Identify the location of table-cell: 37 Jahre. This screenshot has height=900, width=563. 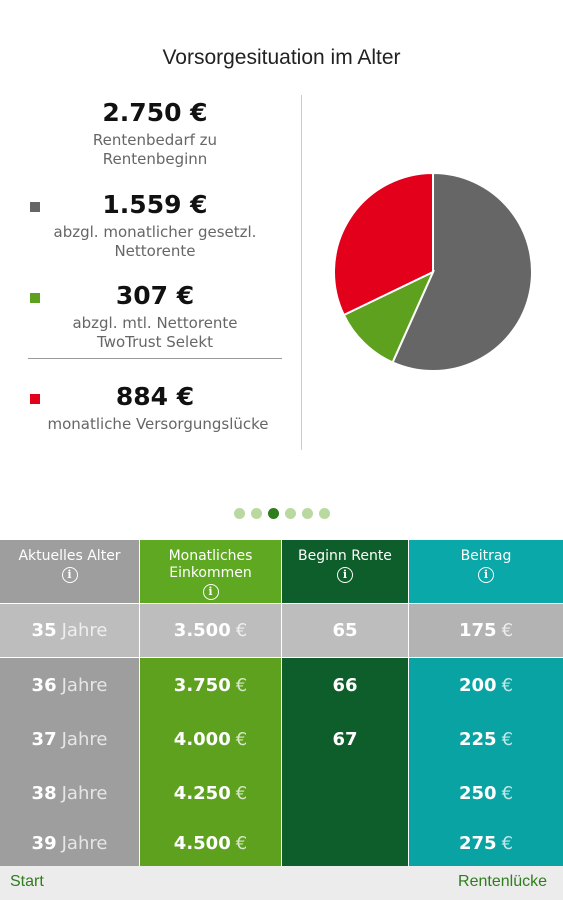
(69, 739).